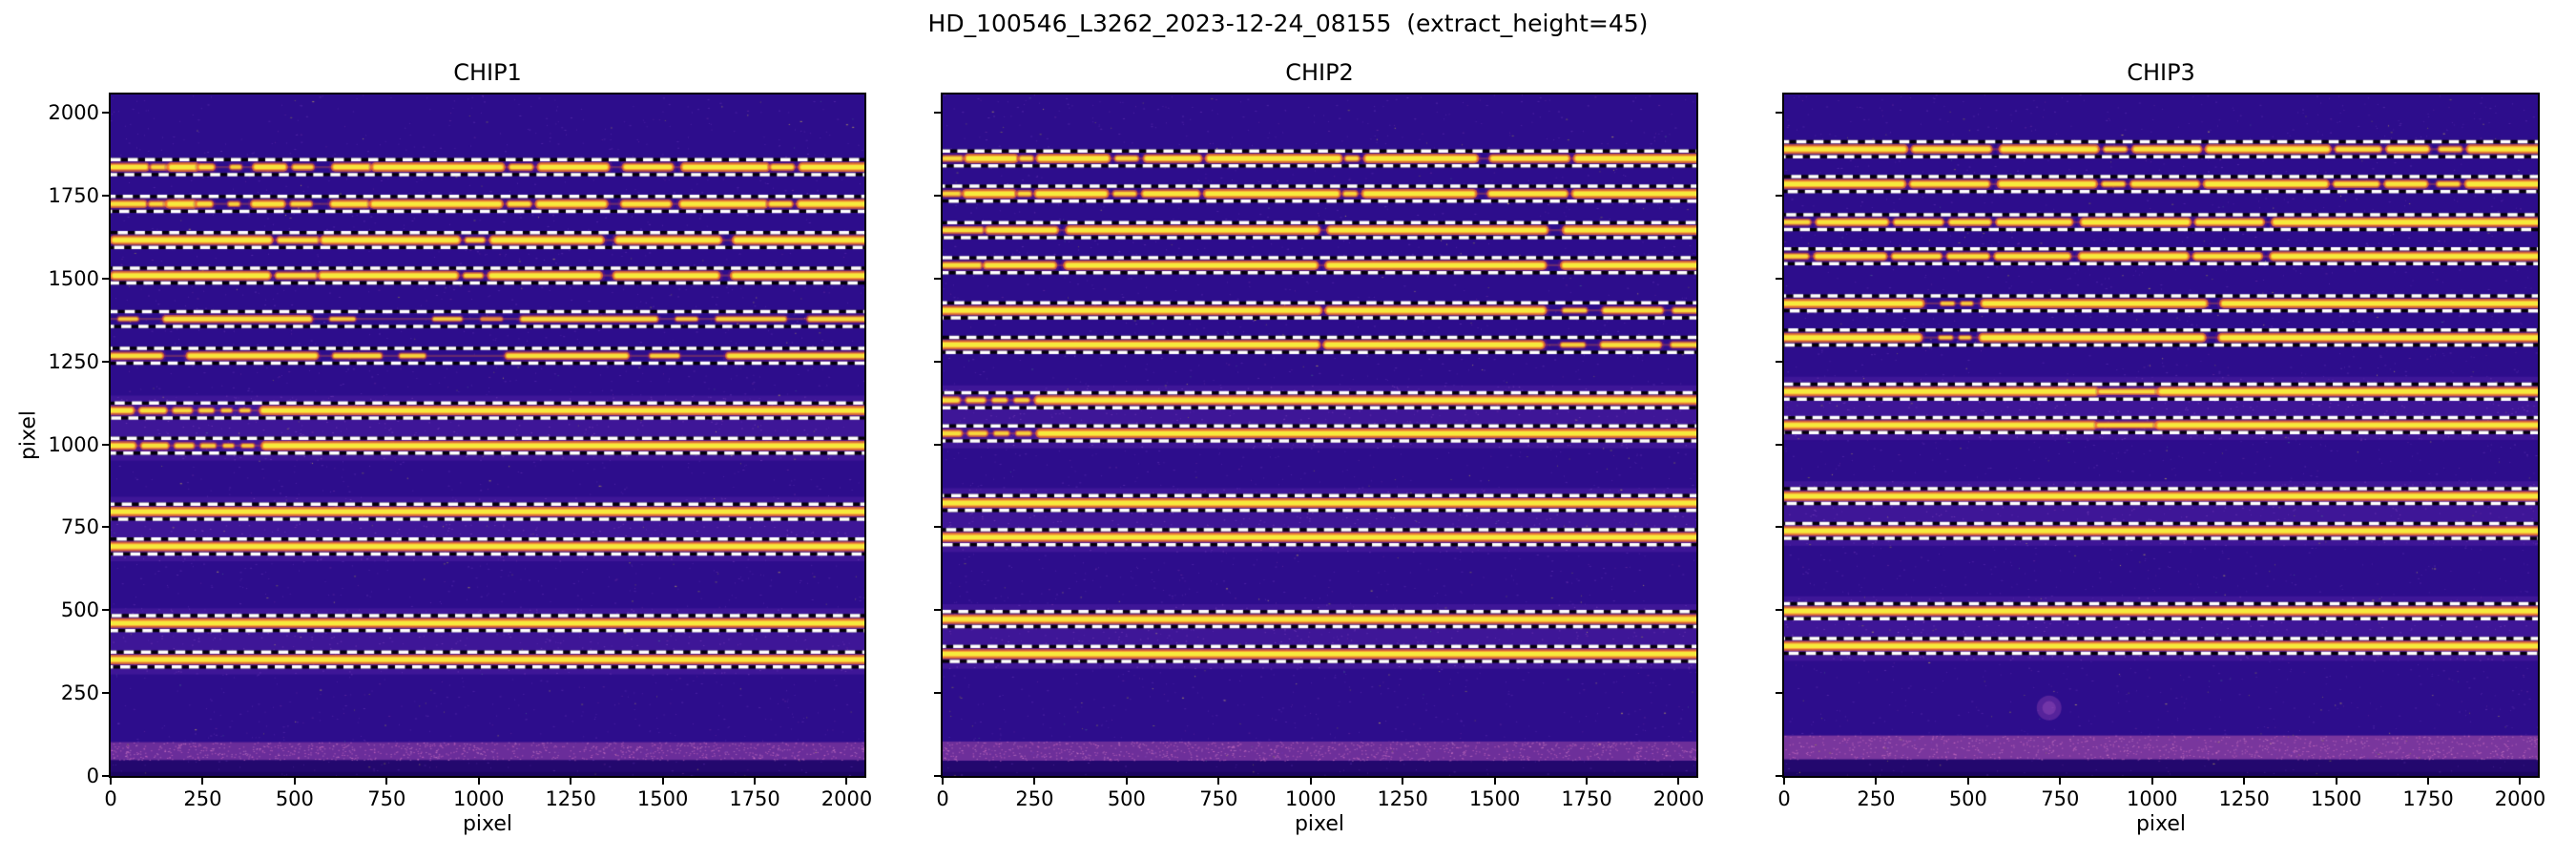  I want to click on chip2-x-axis-label: pixel, so click(1319, 824).